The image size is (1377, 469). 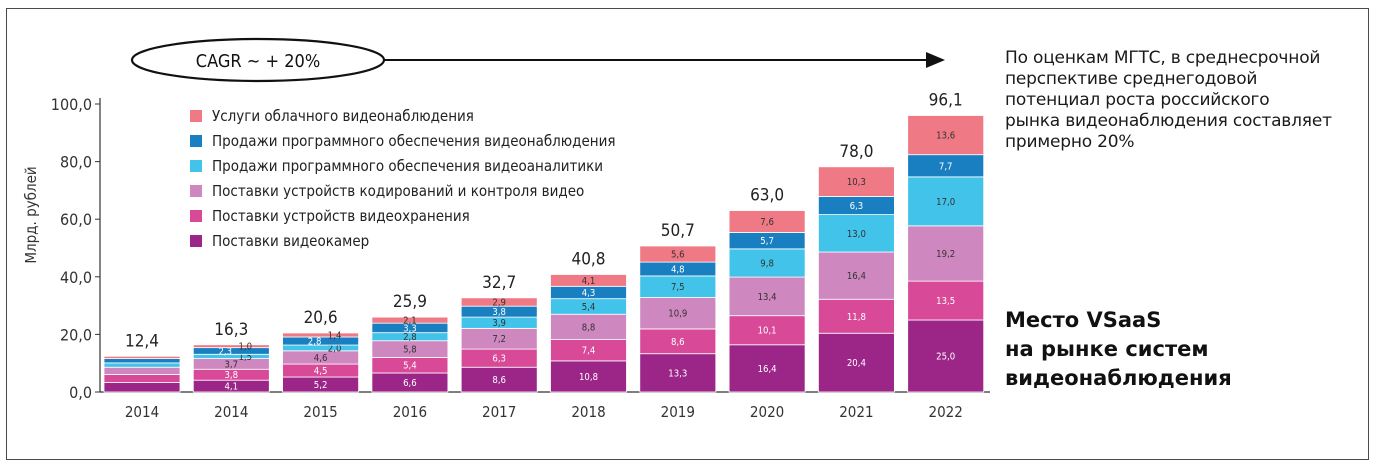 I want to click on segment-value-label: 4,8, so click(x=678, y=270).